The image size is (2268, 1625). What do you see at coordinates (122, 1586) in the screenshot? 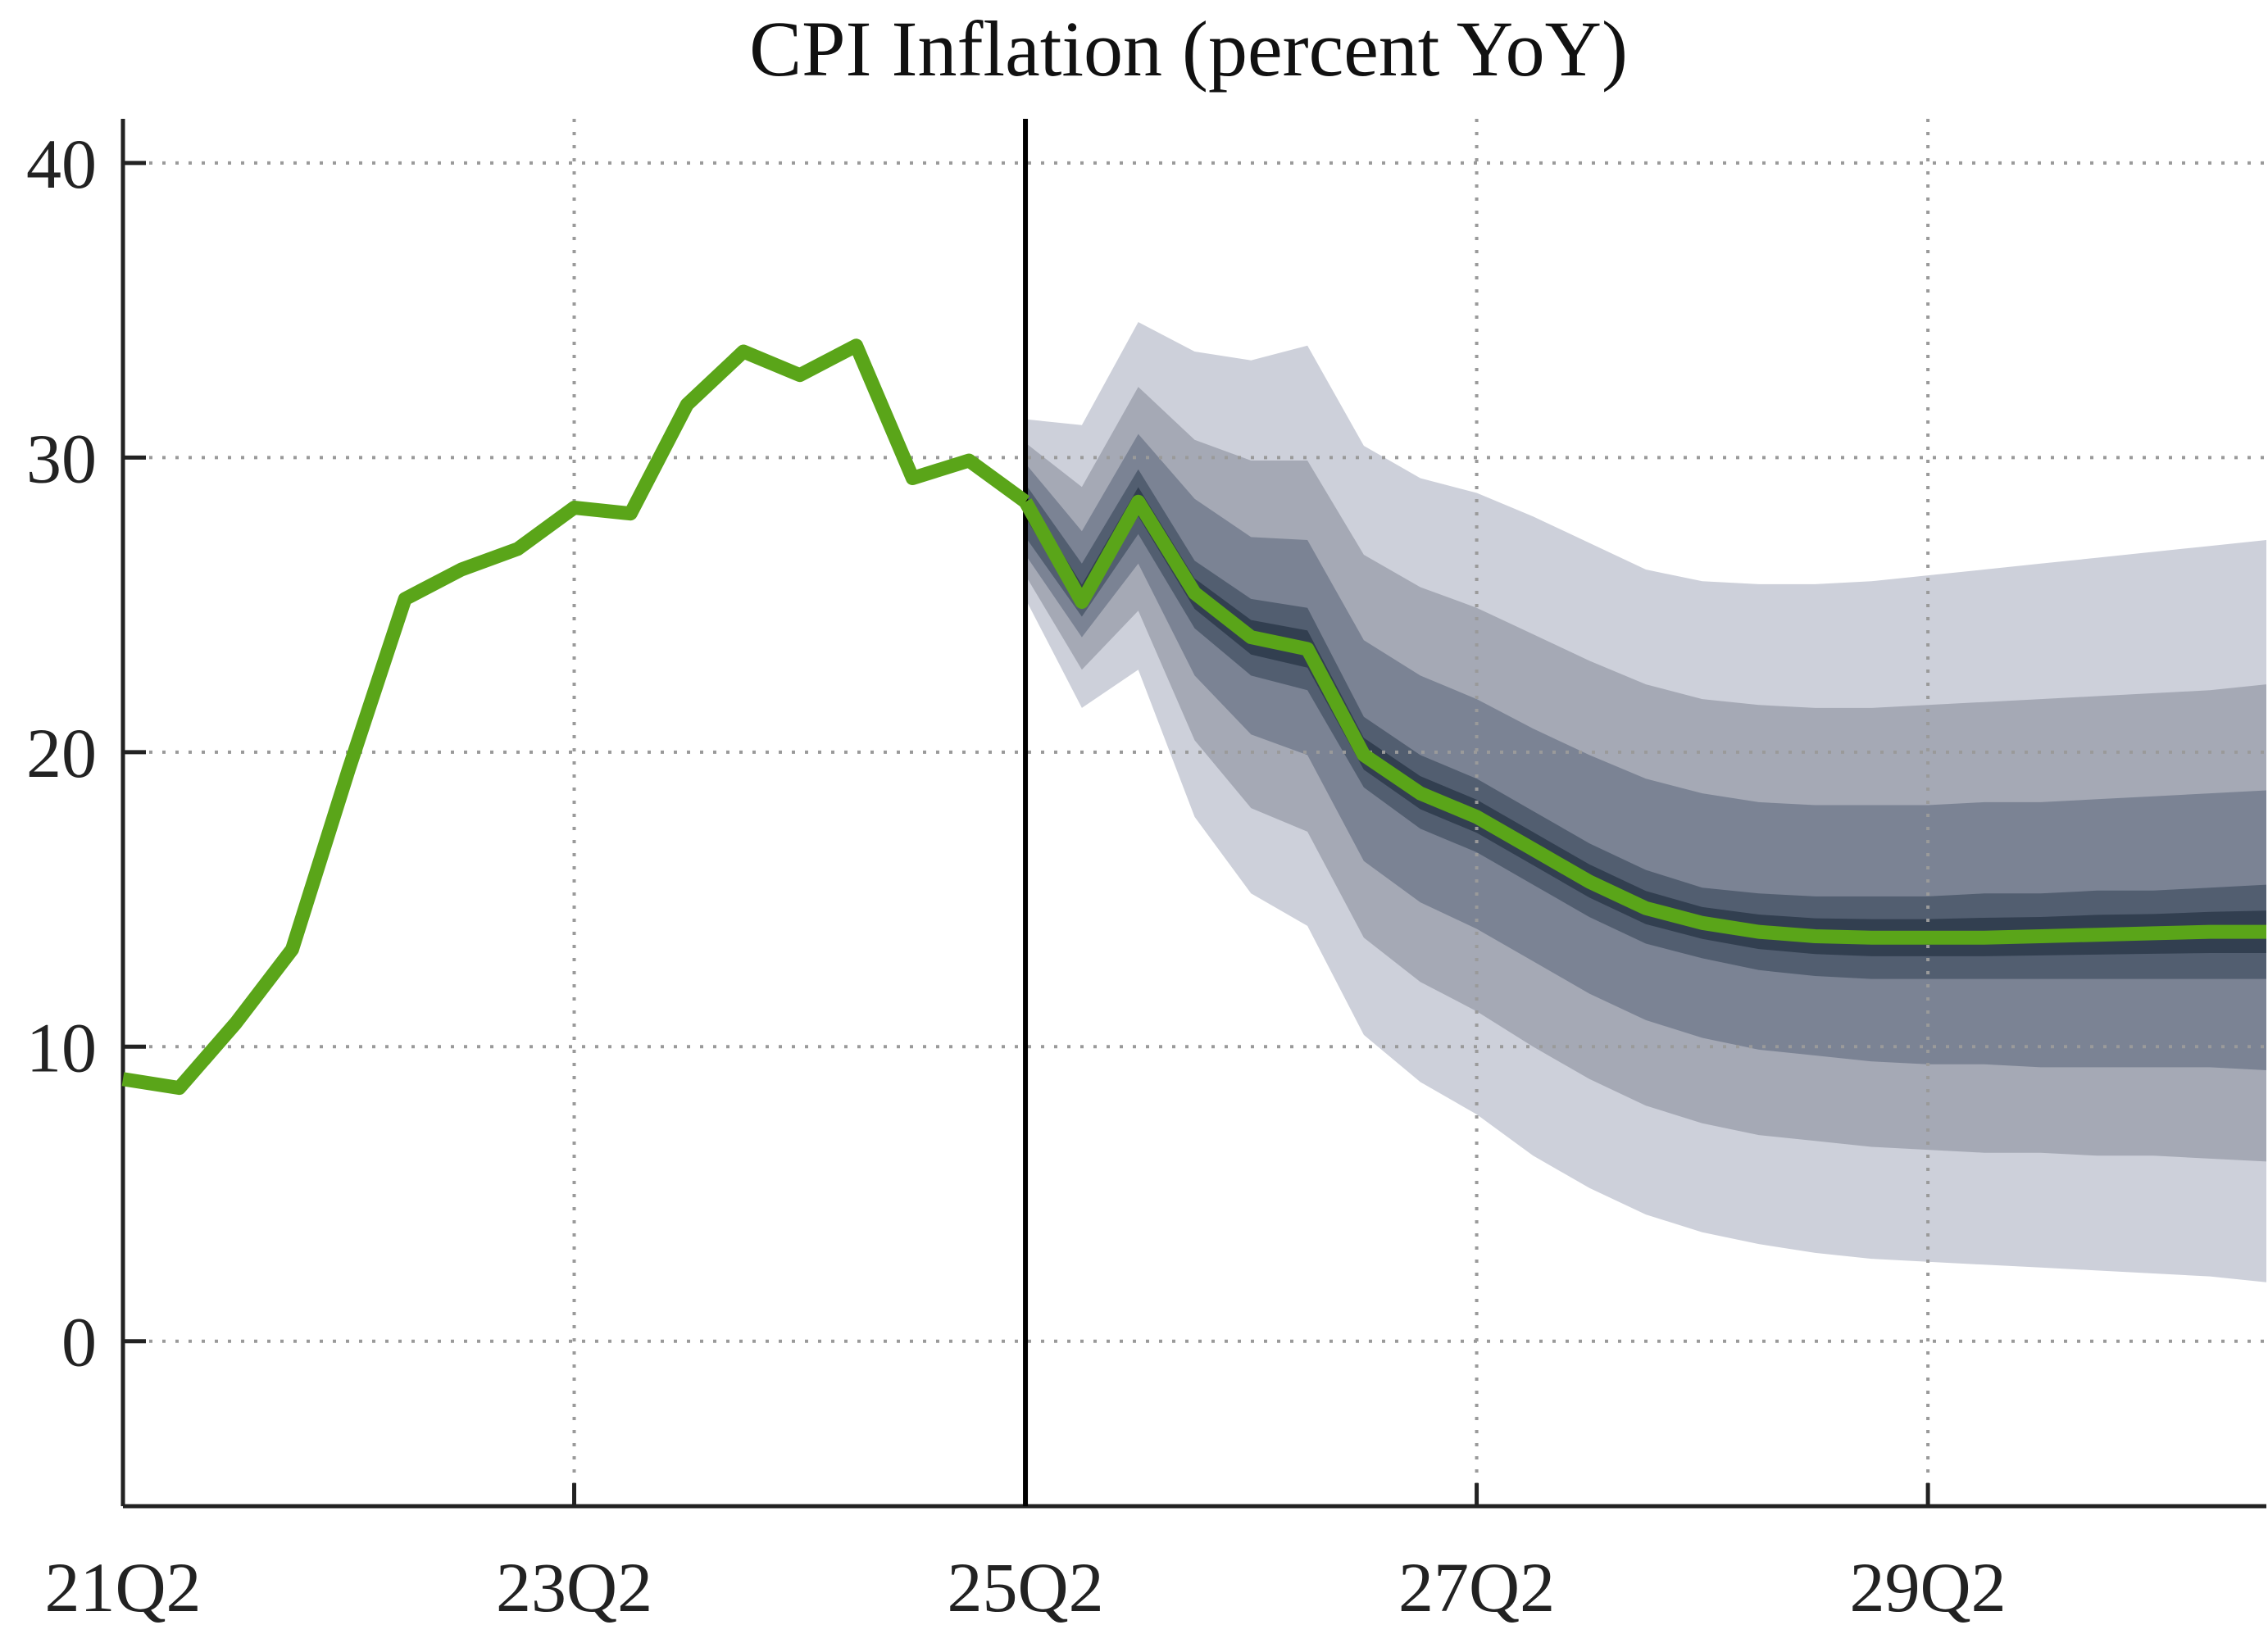
I see `x-tick-label: 21Q2` at bounding box center [122, 1586].